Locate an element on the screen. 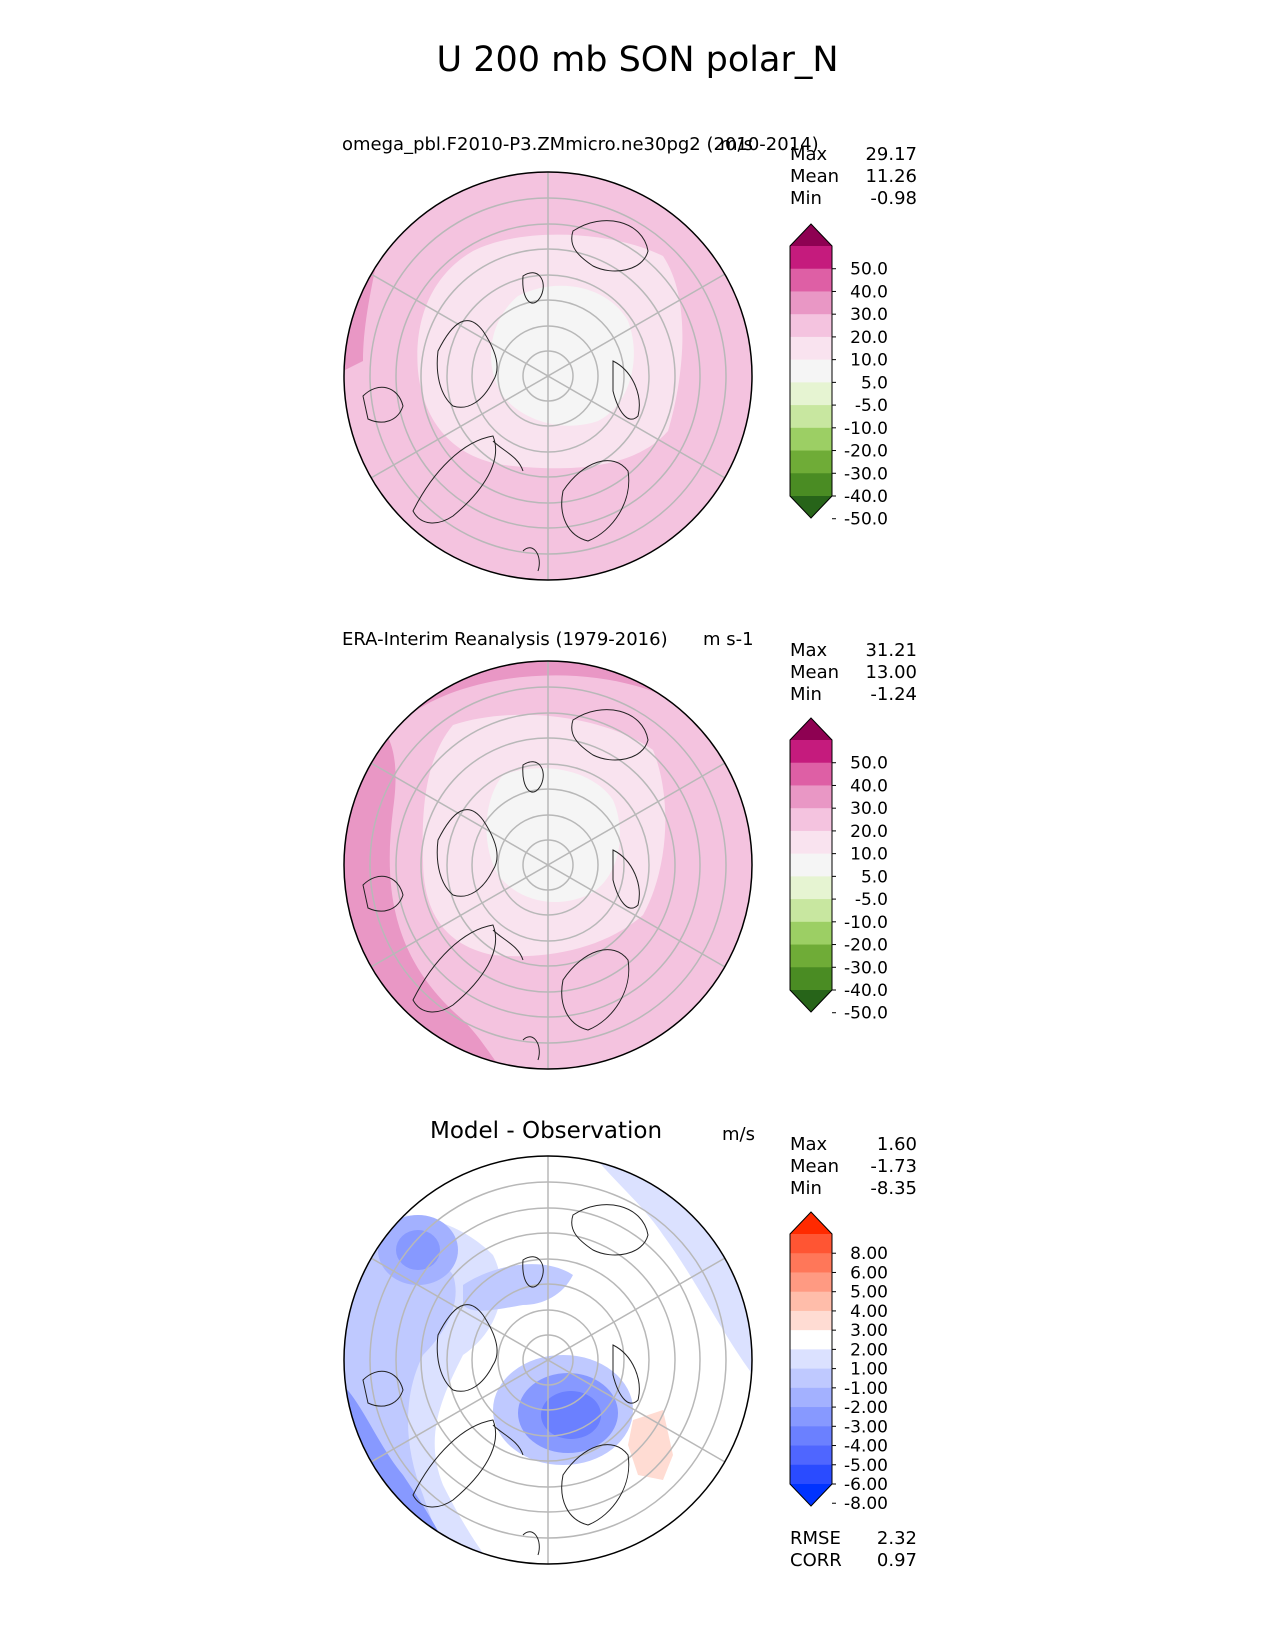 Image resolution: width=1275 pixels, height=1650 pixels. panel-3-polar-map is located at coordinates (548, 1360).